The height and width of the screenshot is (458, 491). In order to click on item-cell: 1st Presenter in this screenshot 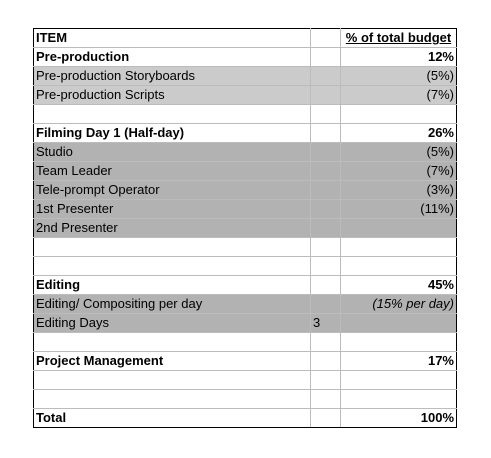, I will do `click(172, 209)`.